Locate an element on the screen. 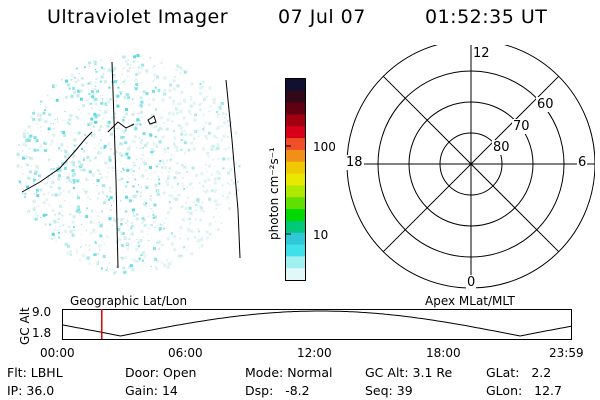  polar-axis-diagonal is located at coordinates (471, 164).